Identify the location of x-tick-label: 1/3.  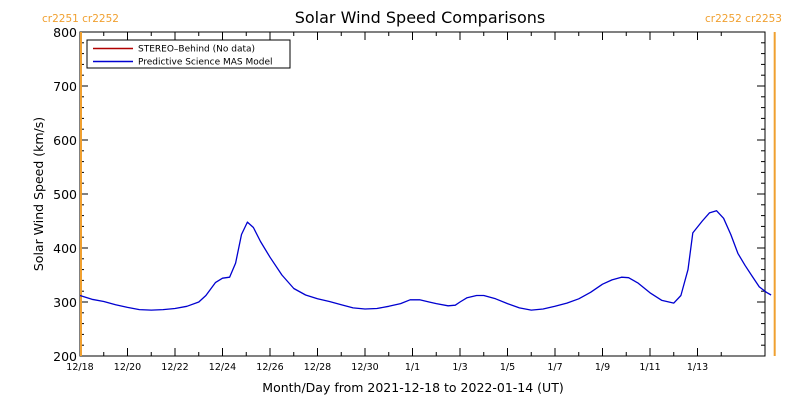
(459, 367).